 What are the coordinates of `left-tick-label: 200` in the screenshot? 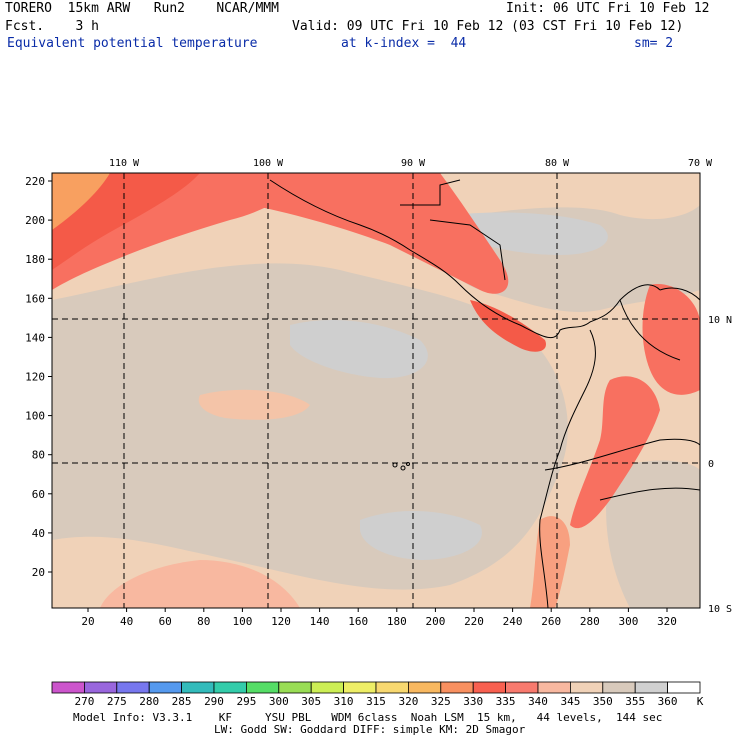 It's located at (35, 220).